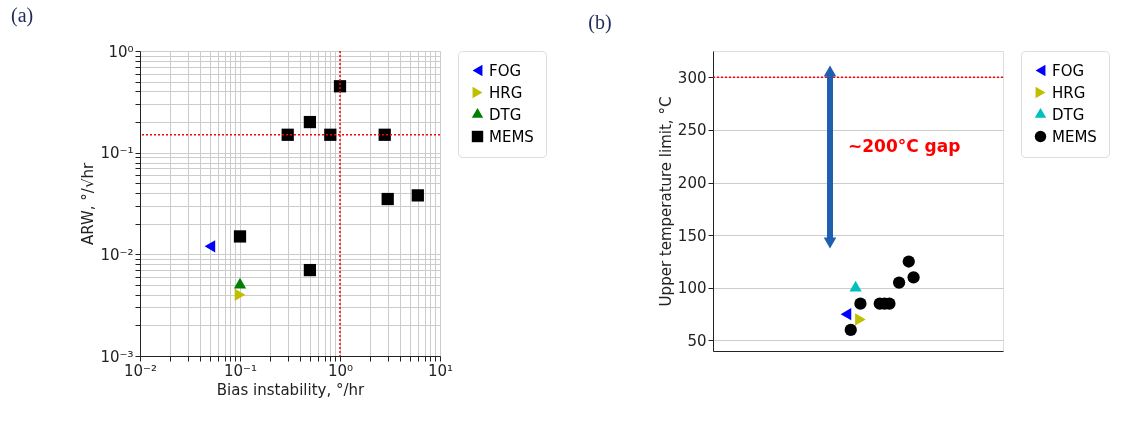  I want to click on chart-title: (a), so click(22, 15).